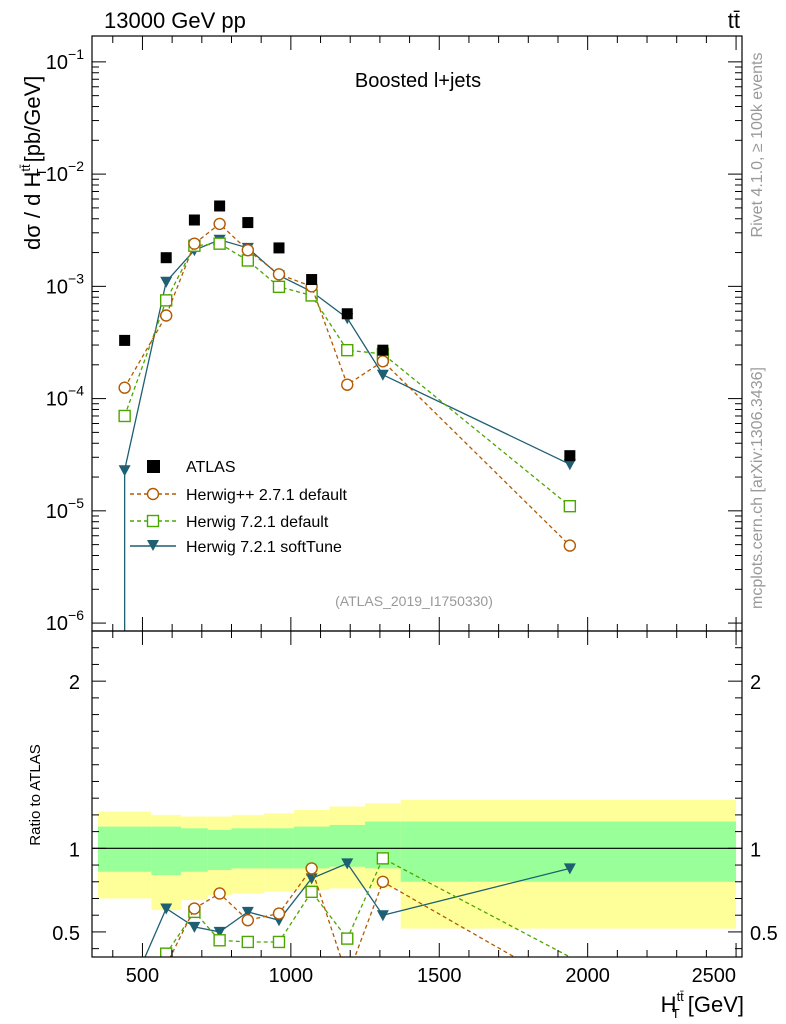 The image size is (786, 1024). Describe the element at coordinates (757, 145) in the screenshot. I see `rivet-label: Rivet 4.1.0, ≥ 100k events` at that location.